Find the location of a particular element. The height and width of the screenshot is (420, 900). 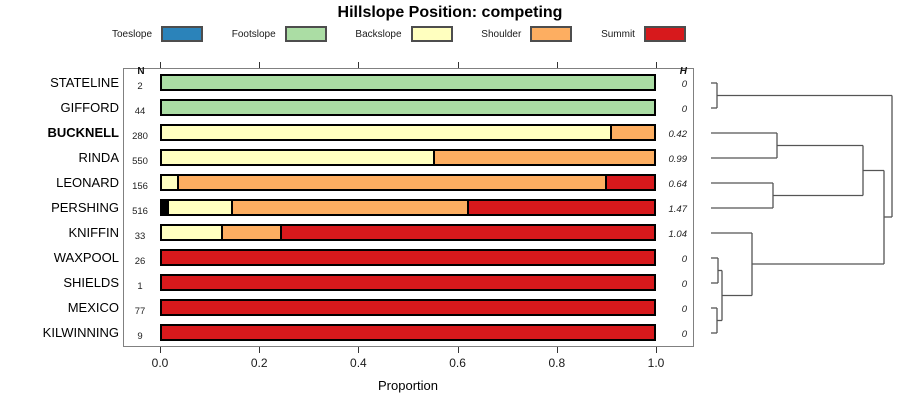

row-n-value: 516 is located at coordinates (140, 211).